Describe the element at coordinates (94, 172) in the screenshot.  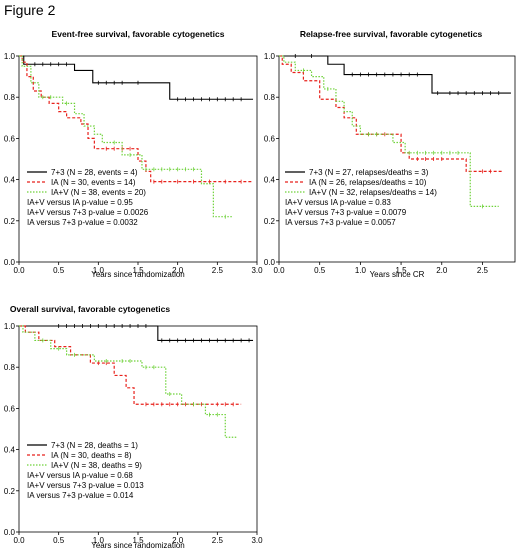
I see `legend-entry: 7+3 (N = 28, events = 4)` at that location.